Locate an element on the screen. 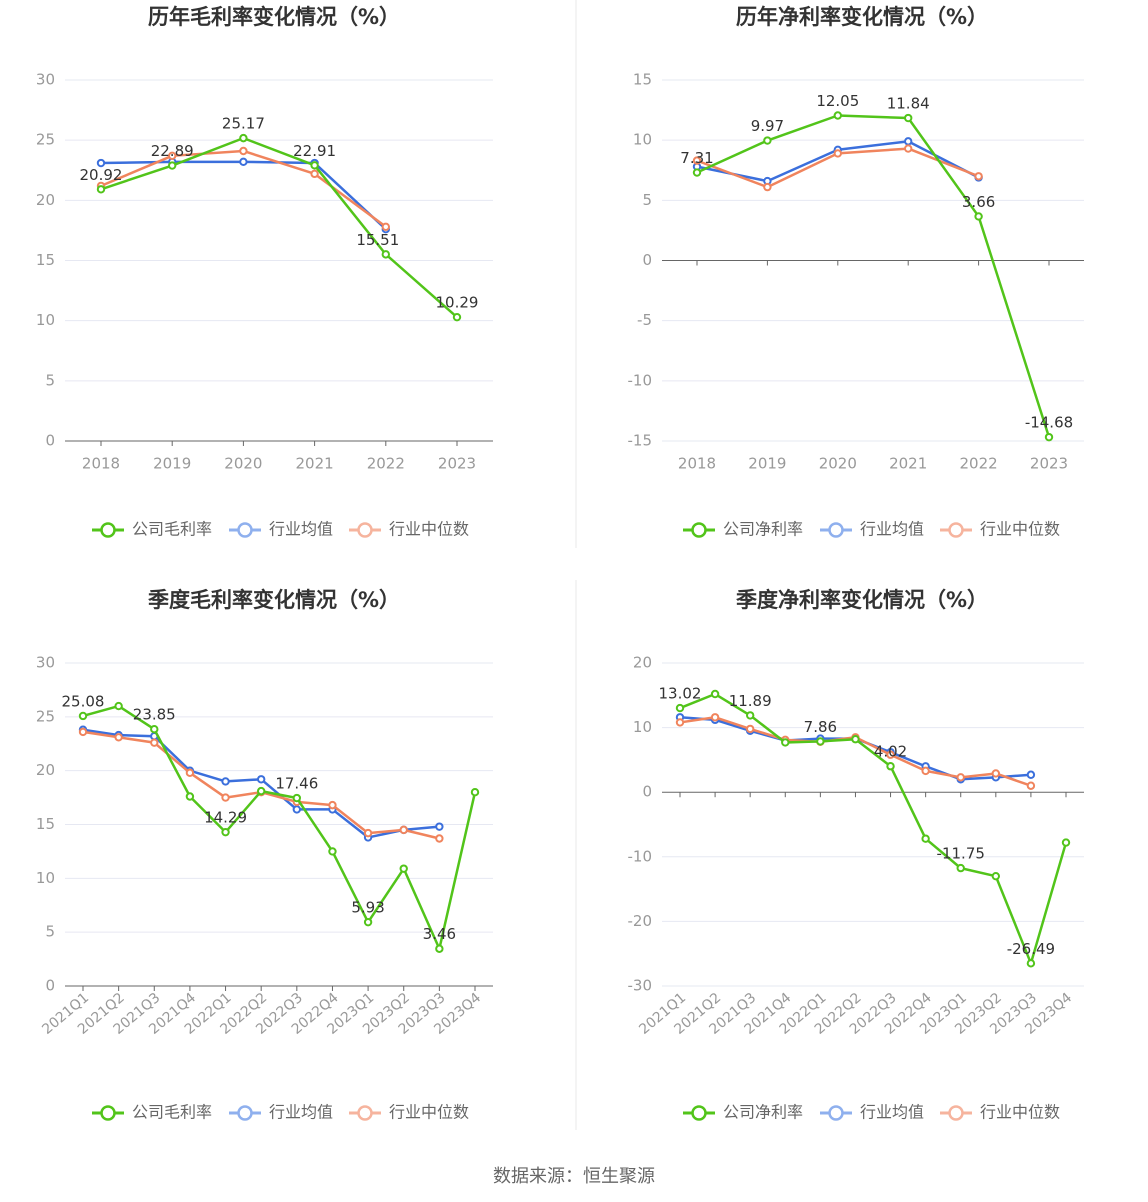 This screenshot has width=1148, height=1202. data-label: 25.08 is located at coordinates (83, 701).